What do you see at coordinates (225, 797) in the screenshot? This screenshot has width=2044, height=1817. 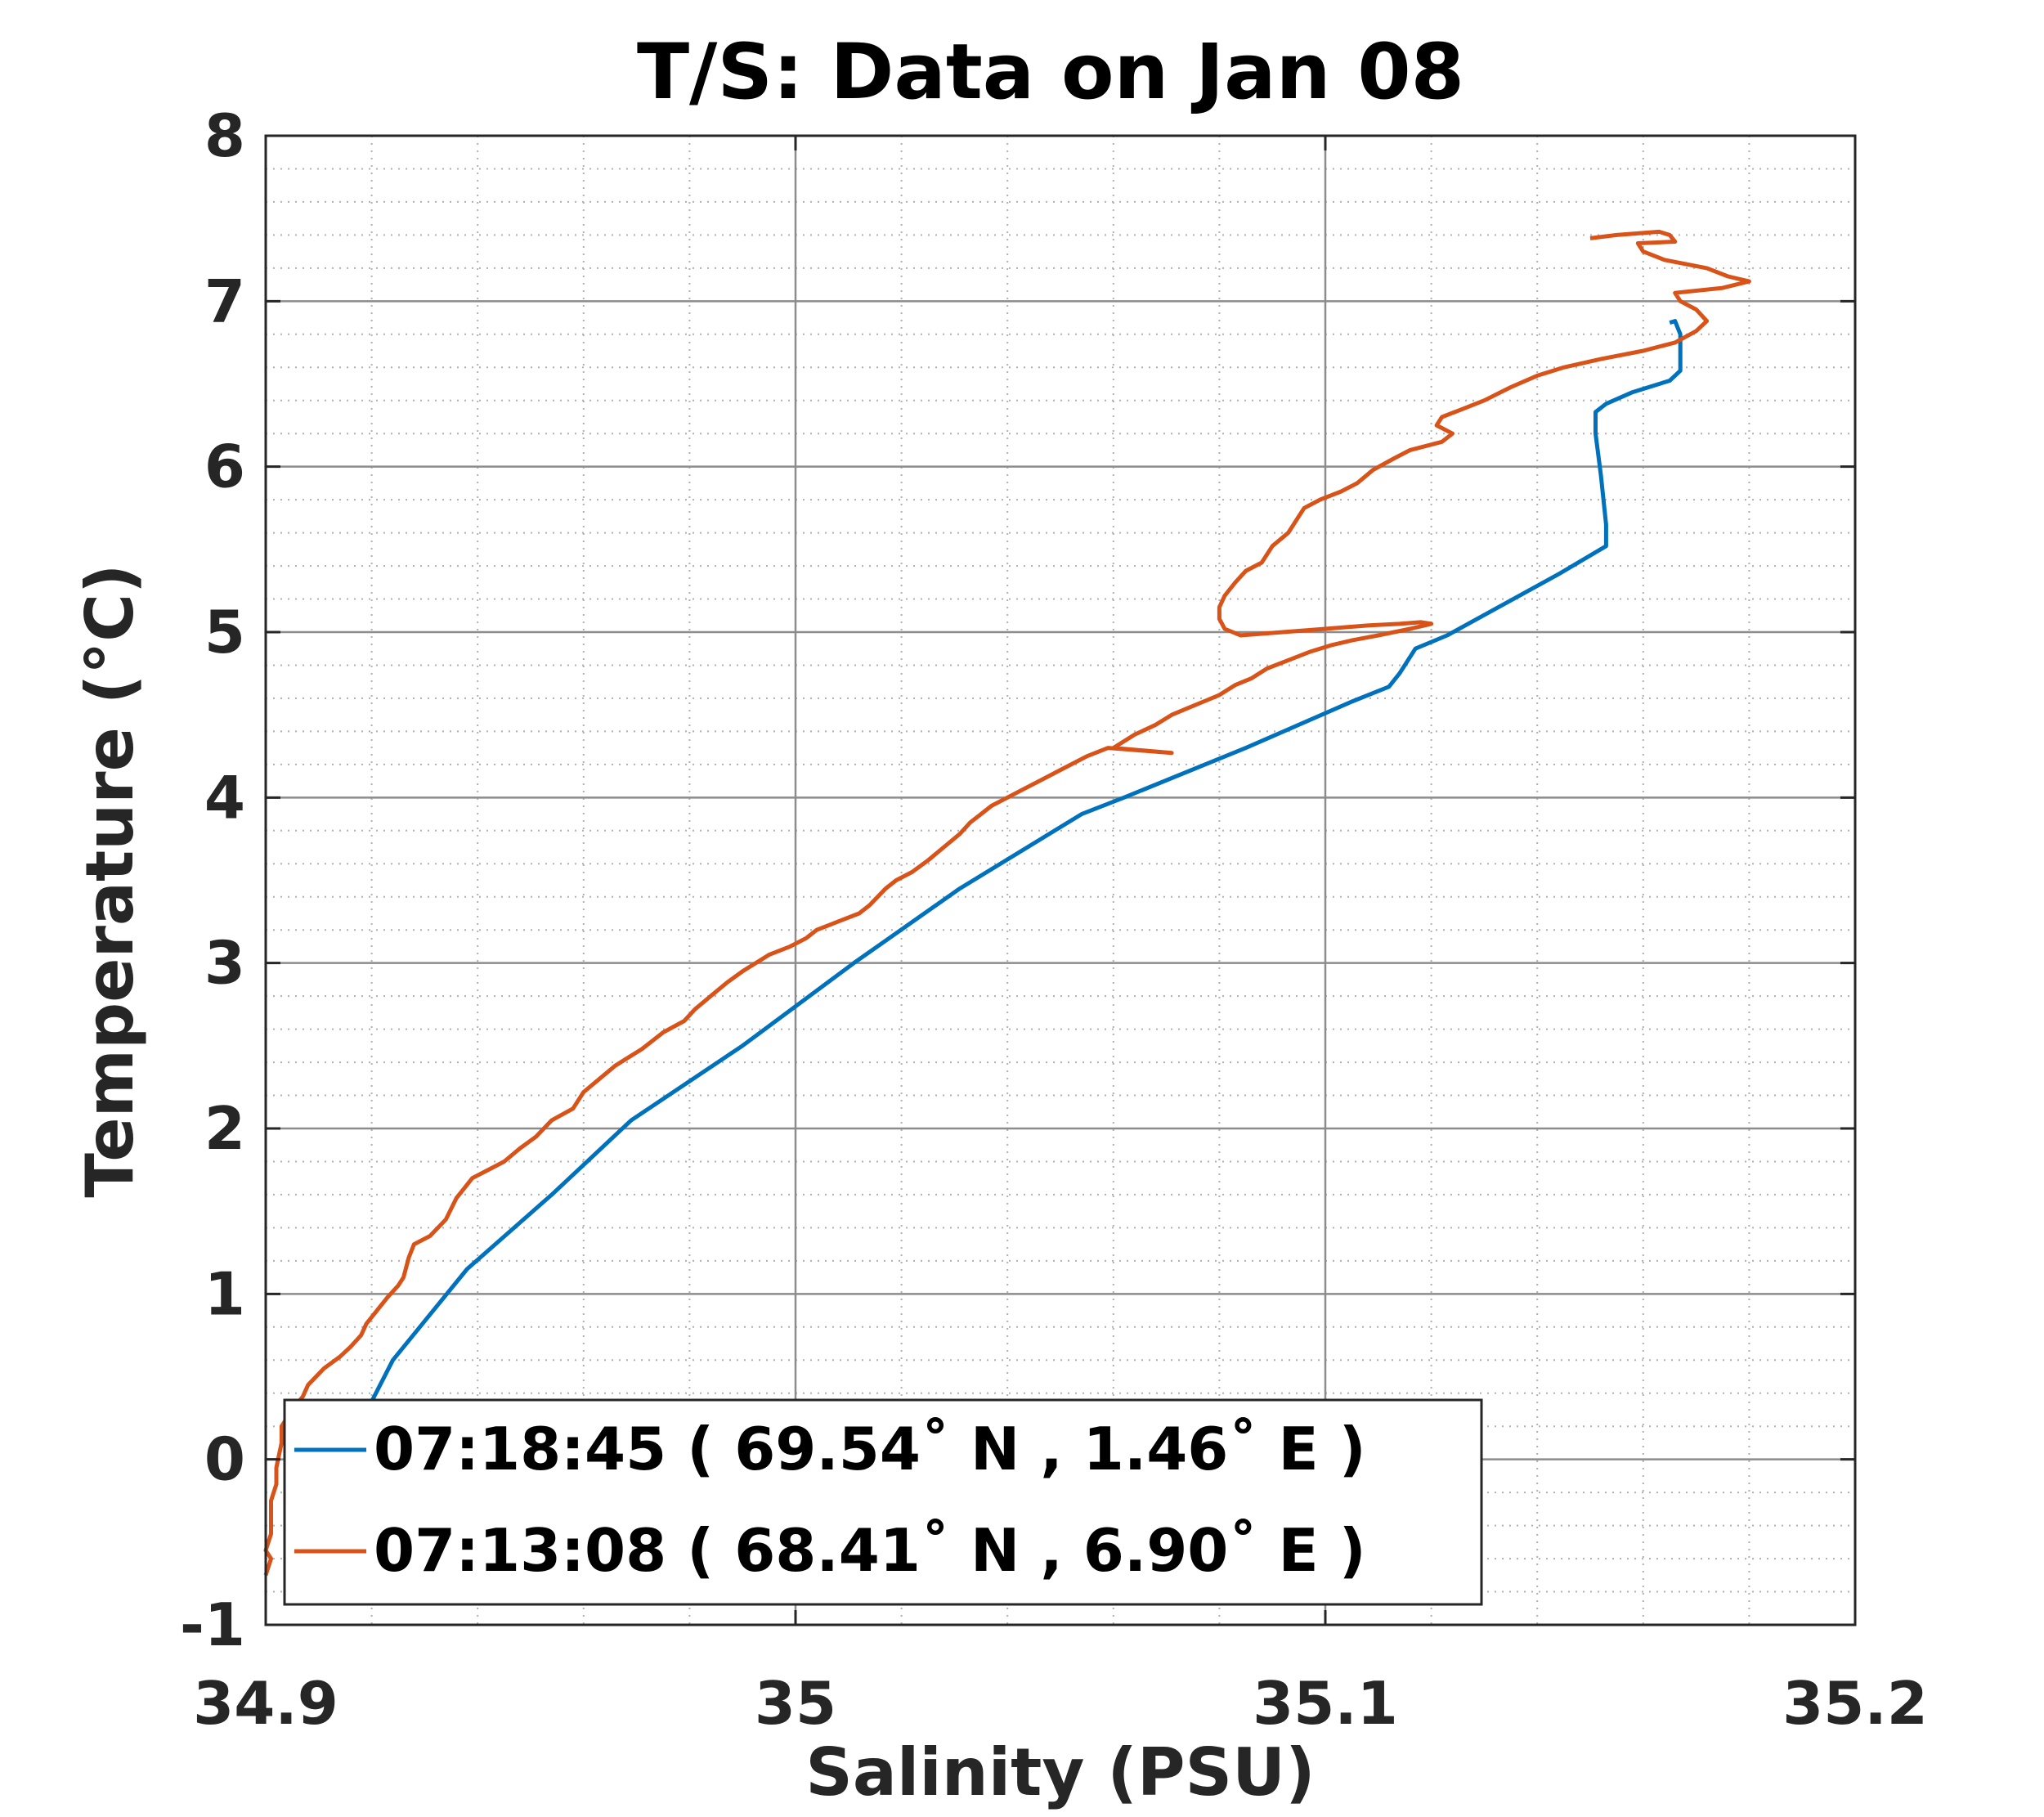 I see `y-tick-label: 4` at bounding box center [225, 797].